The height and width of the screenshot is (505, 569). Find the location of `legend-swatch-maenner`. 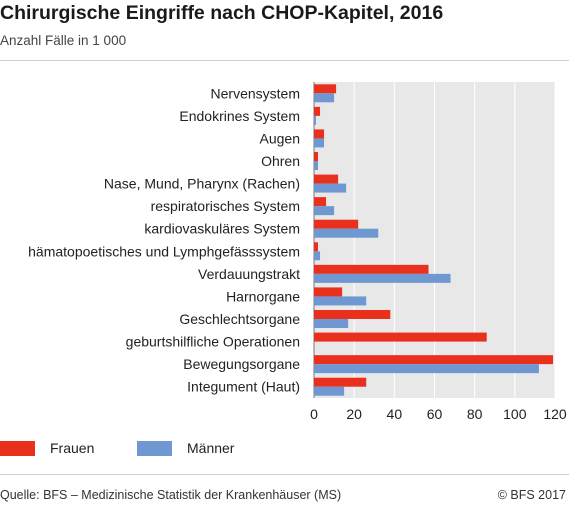

legend-swatch-maenner is located at coordinates (154, 448).